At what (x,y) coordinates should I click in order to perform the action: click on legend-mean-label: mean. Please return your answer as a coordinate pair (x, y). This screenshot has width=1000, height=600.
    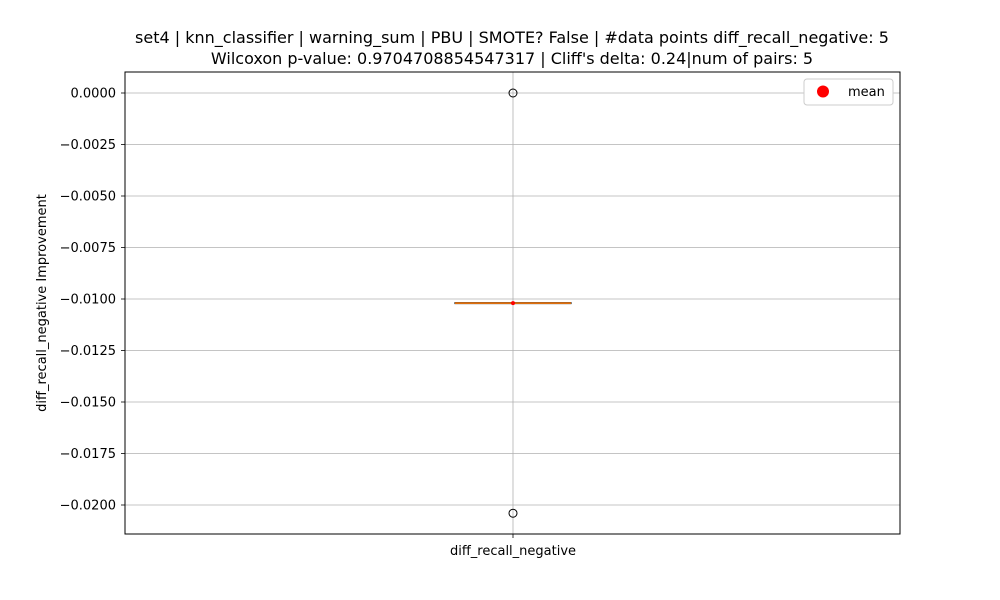
    Looking at the image, I should click on (866, 92).